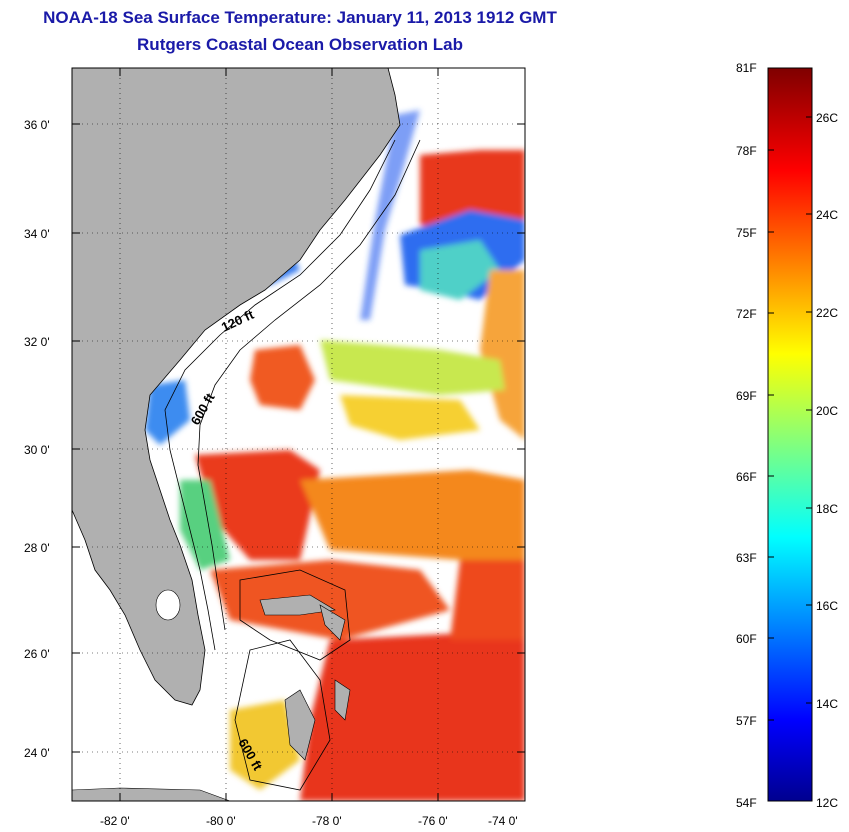 The height and width of the screenshot is (832, 849). I want to click on colorbar-f-72: 72F, so click(746, 314).